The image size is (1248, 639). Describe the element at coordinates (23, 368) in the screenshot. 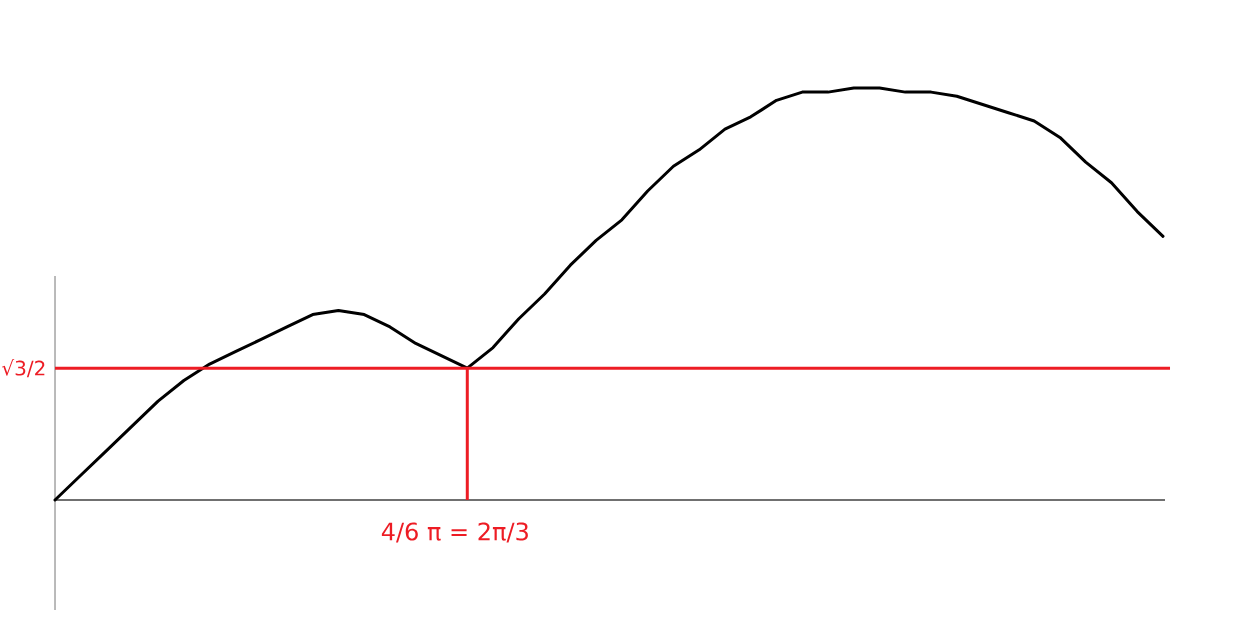

I see `ref-line-label: √3/2` at that location.